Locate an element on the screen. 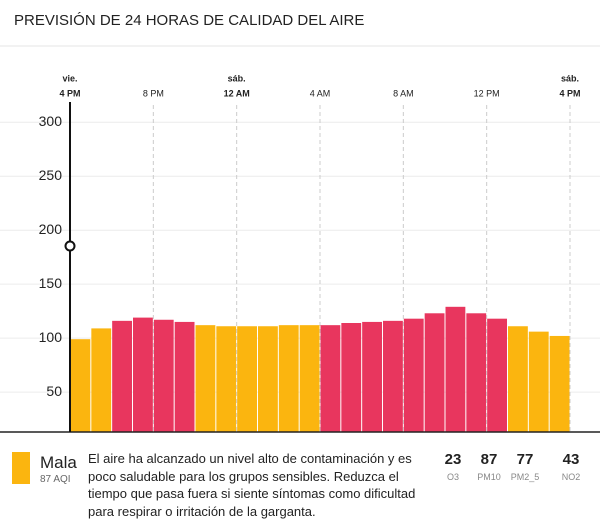 The width and height of the screenshot is (600, 523). x-tick-label: 8 AM is located at coordinates (403, 93).